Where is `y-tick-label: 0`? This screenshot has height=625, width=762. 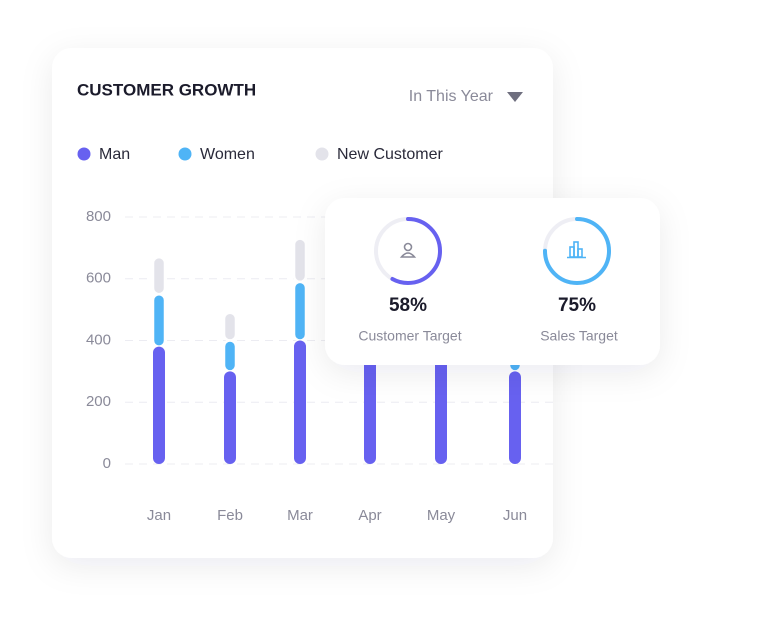 y-tick-label: 0 is located at coordinates (107, 463).